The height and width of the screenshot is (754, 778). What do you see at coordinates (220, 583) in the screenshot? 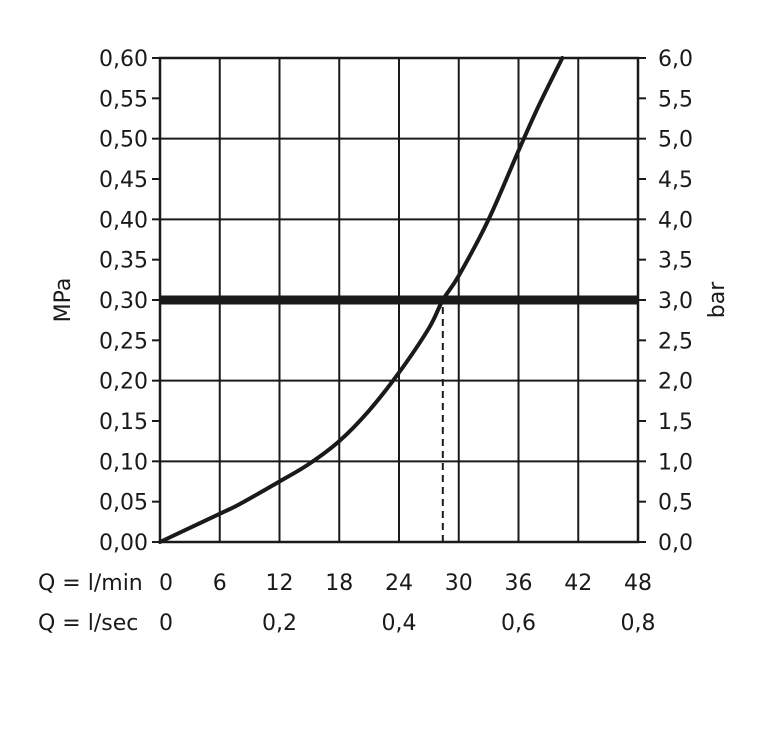
I see `x-tick-label-lmin: 6` at bounding box center [220, 583].